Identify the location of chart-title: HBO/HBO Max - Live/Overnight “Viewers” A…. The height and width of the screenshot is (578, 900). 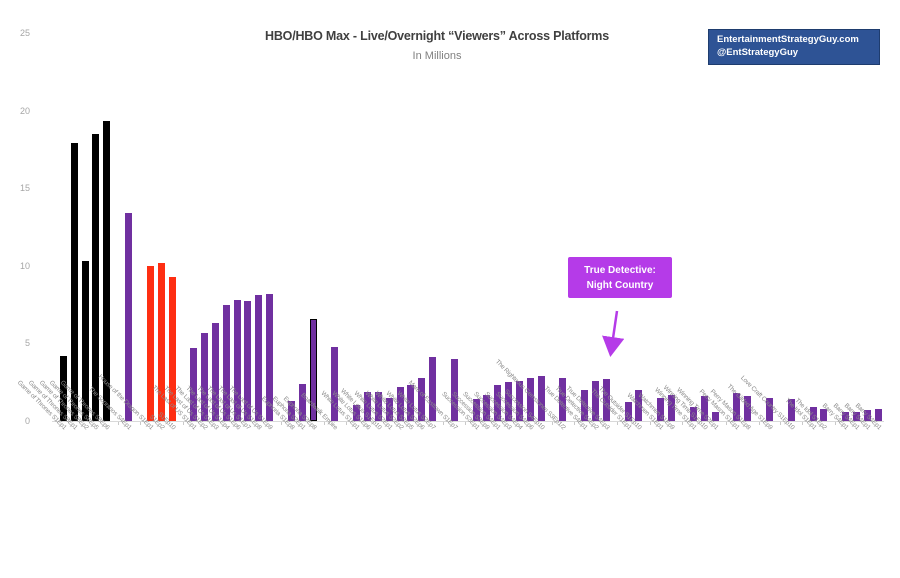
(437, 36).